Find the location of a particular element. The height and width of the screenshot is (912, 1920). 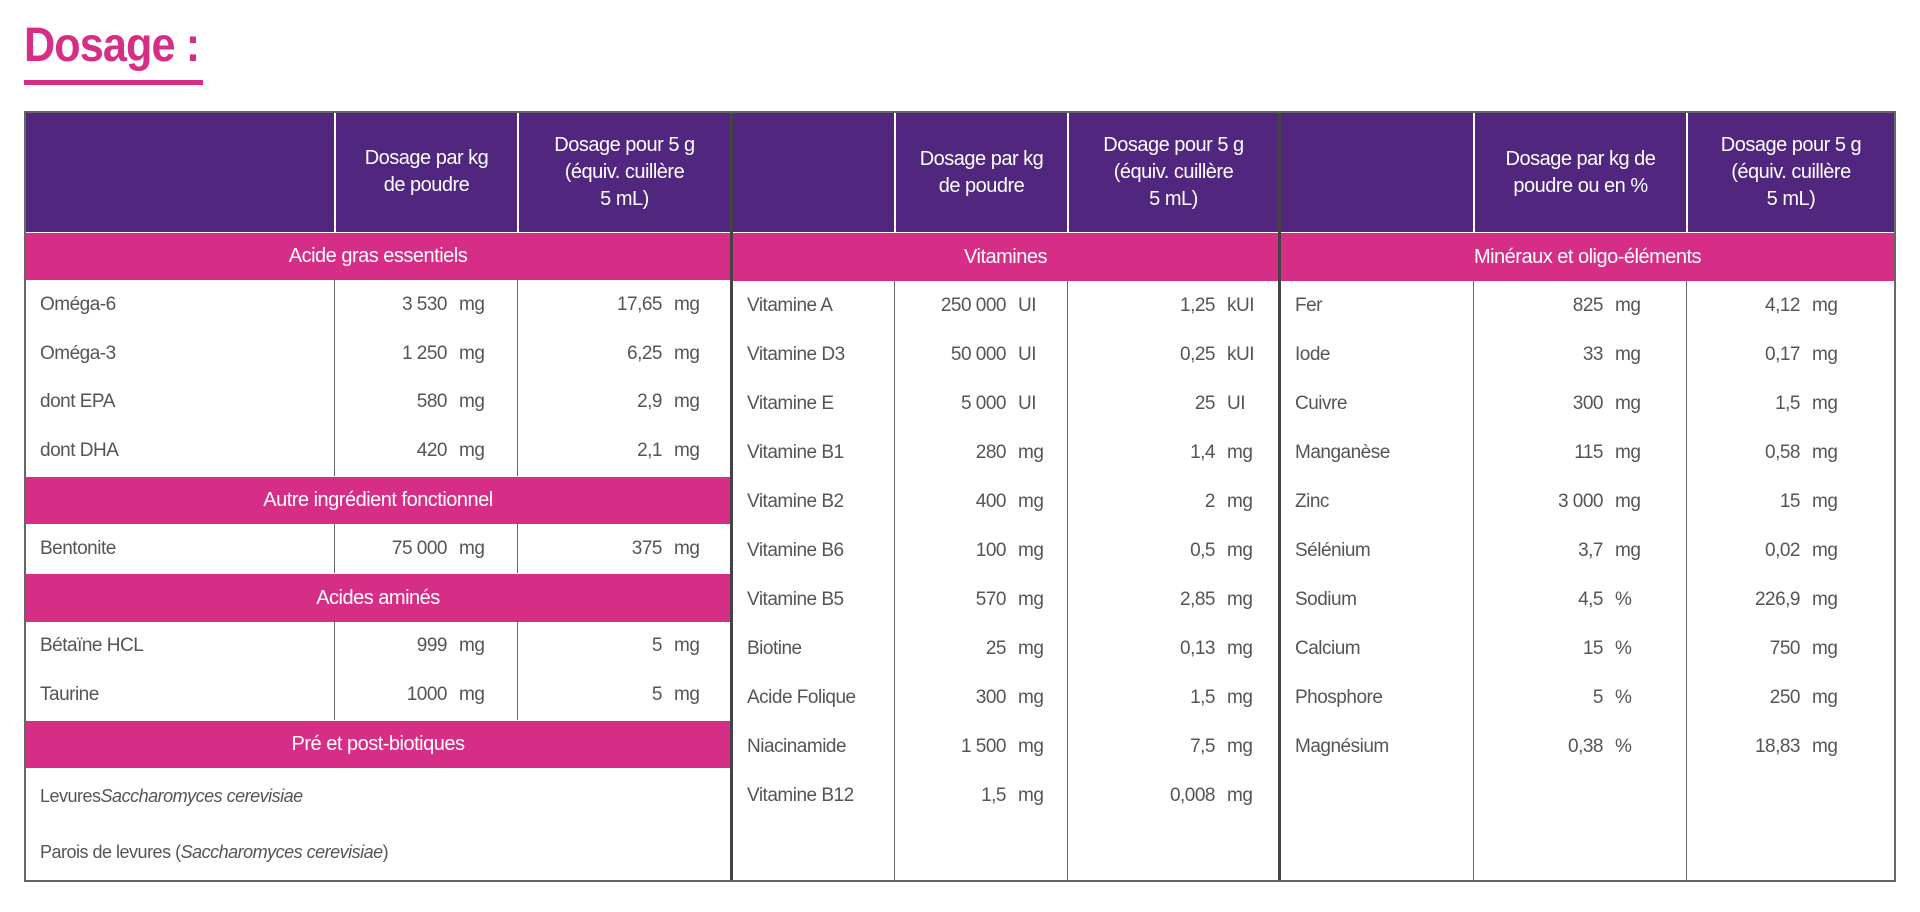

ingredient-name: dont DHA is located at coordinates (79, 451).